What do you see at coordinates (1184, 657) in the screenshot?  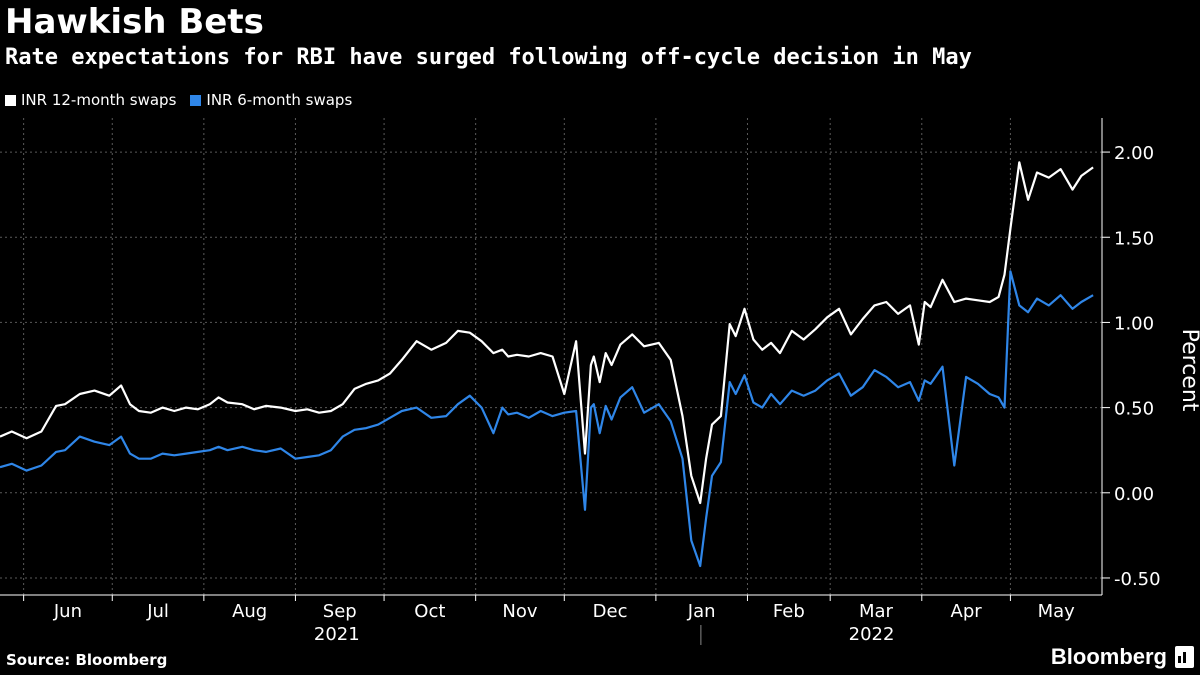 I see `bloomberg-chart-icon` at bounding box center [1184, 657].